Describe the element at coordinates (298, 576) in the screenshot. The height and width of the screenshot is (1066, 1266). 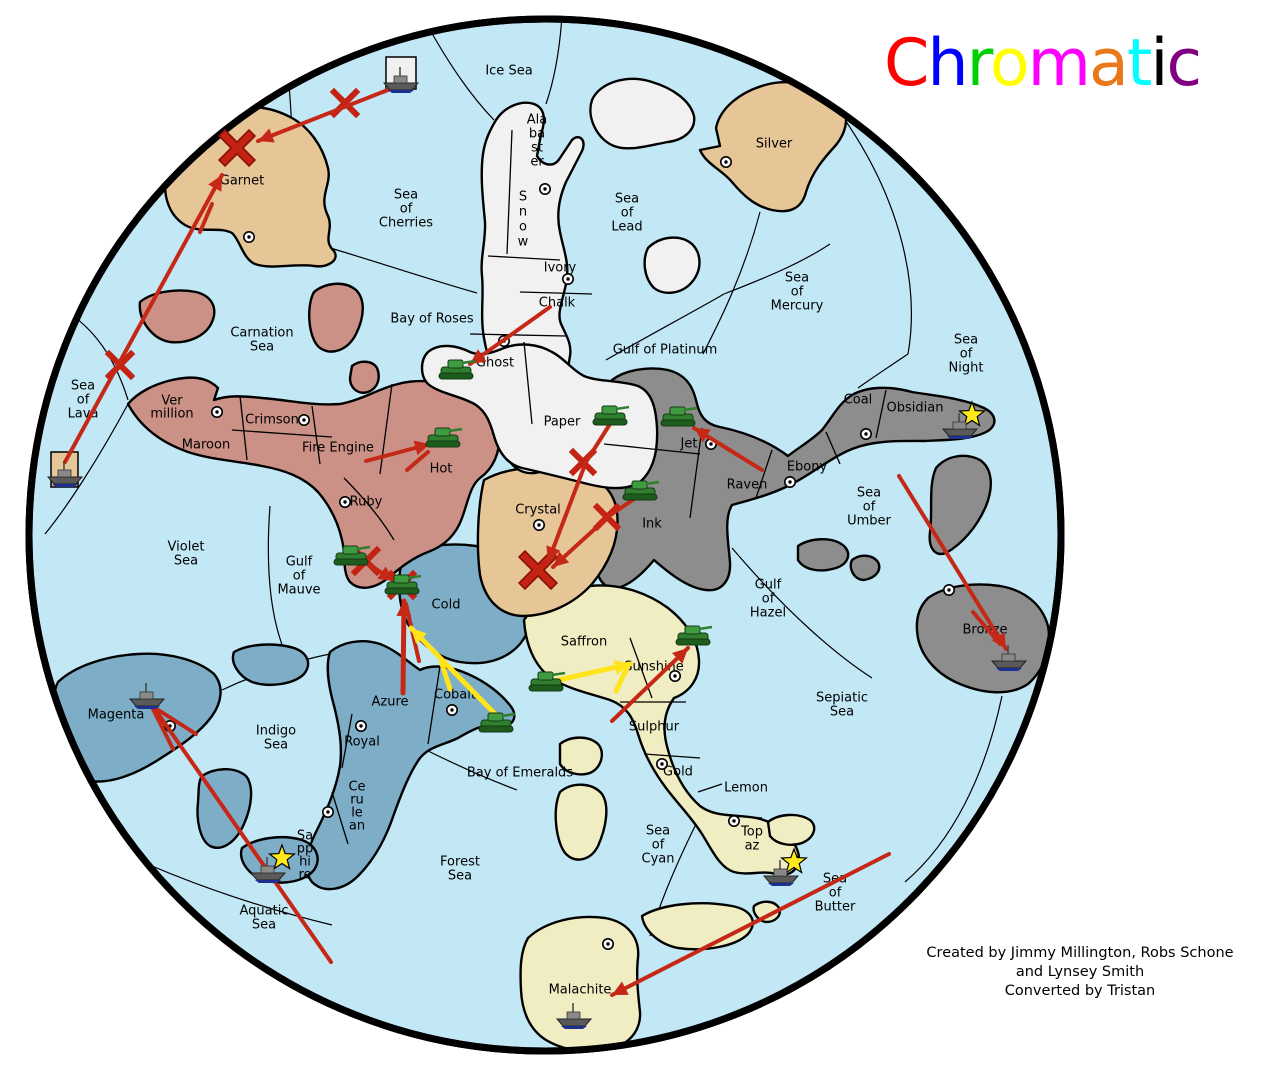
I see `sea-label-gulf-of-mauve: Gulf of Mauve` at that location.